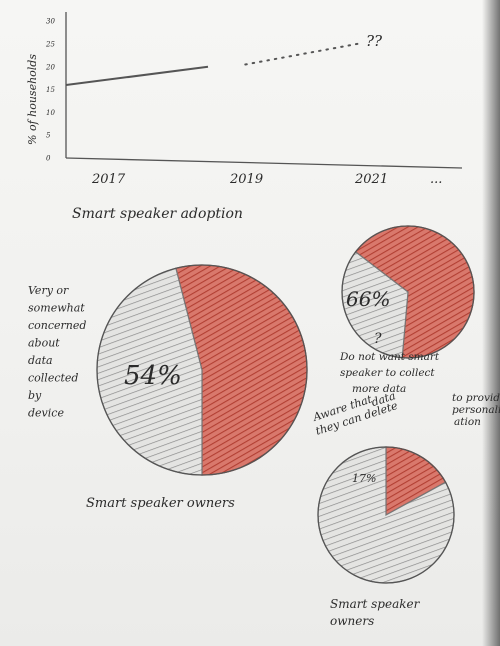 This screenshot has width=500, height=646. What do you see at coordinates (48, 290) in the screenshot?
I see `side-note-line: Very or` at bounding box center [48, 290].